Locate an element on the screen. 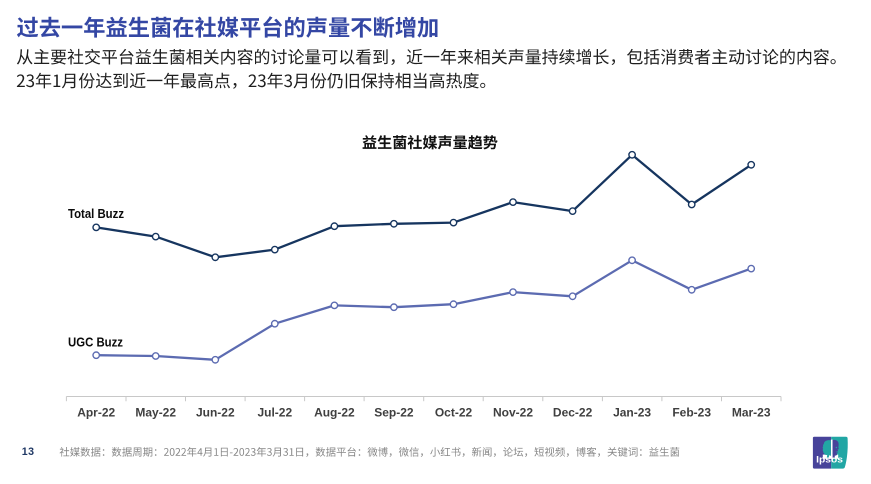 The height and width of the screenshot is (484, 871). svg-text: Total Buzz is located at coordinates (96, 213).